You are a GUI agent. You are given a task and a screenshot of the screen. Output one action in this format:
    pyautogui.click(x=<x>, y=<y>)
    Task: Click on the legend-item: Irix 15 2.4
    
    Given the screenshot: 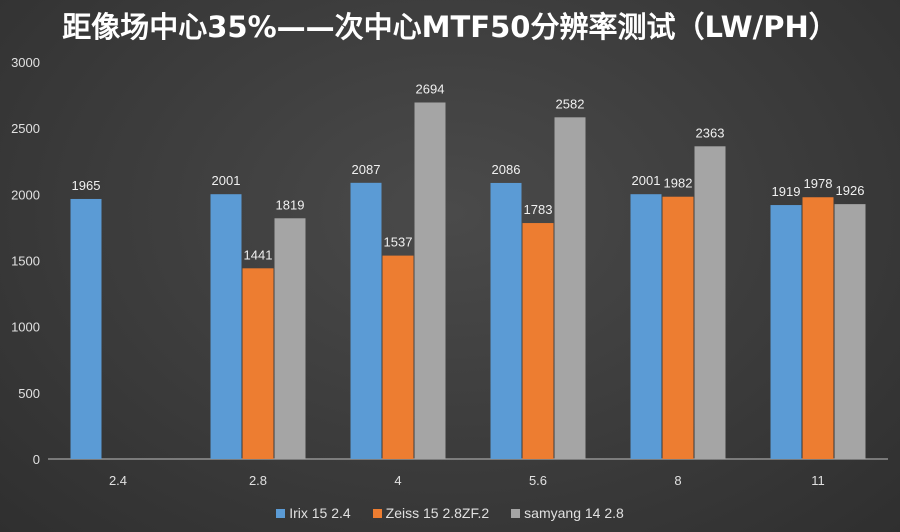 What is the action you would take?
    pyautogui.click(x=313, y=513)
    